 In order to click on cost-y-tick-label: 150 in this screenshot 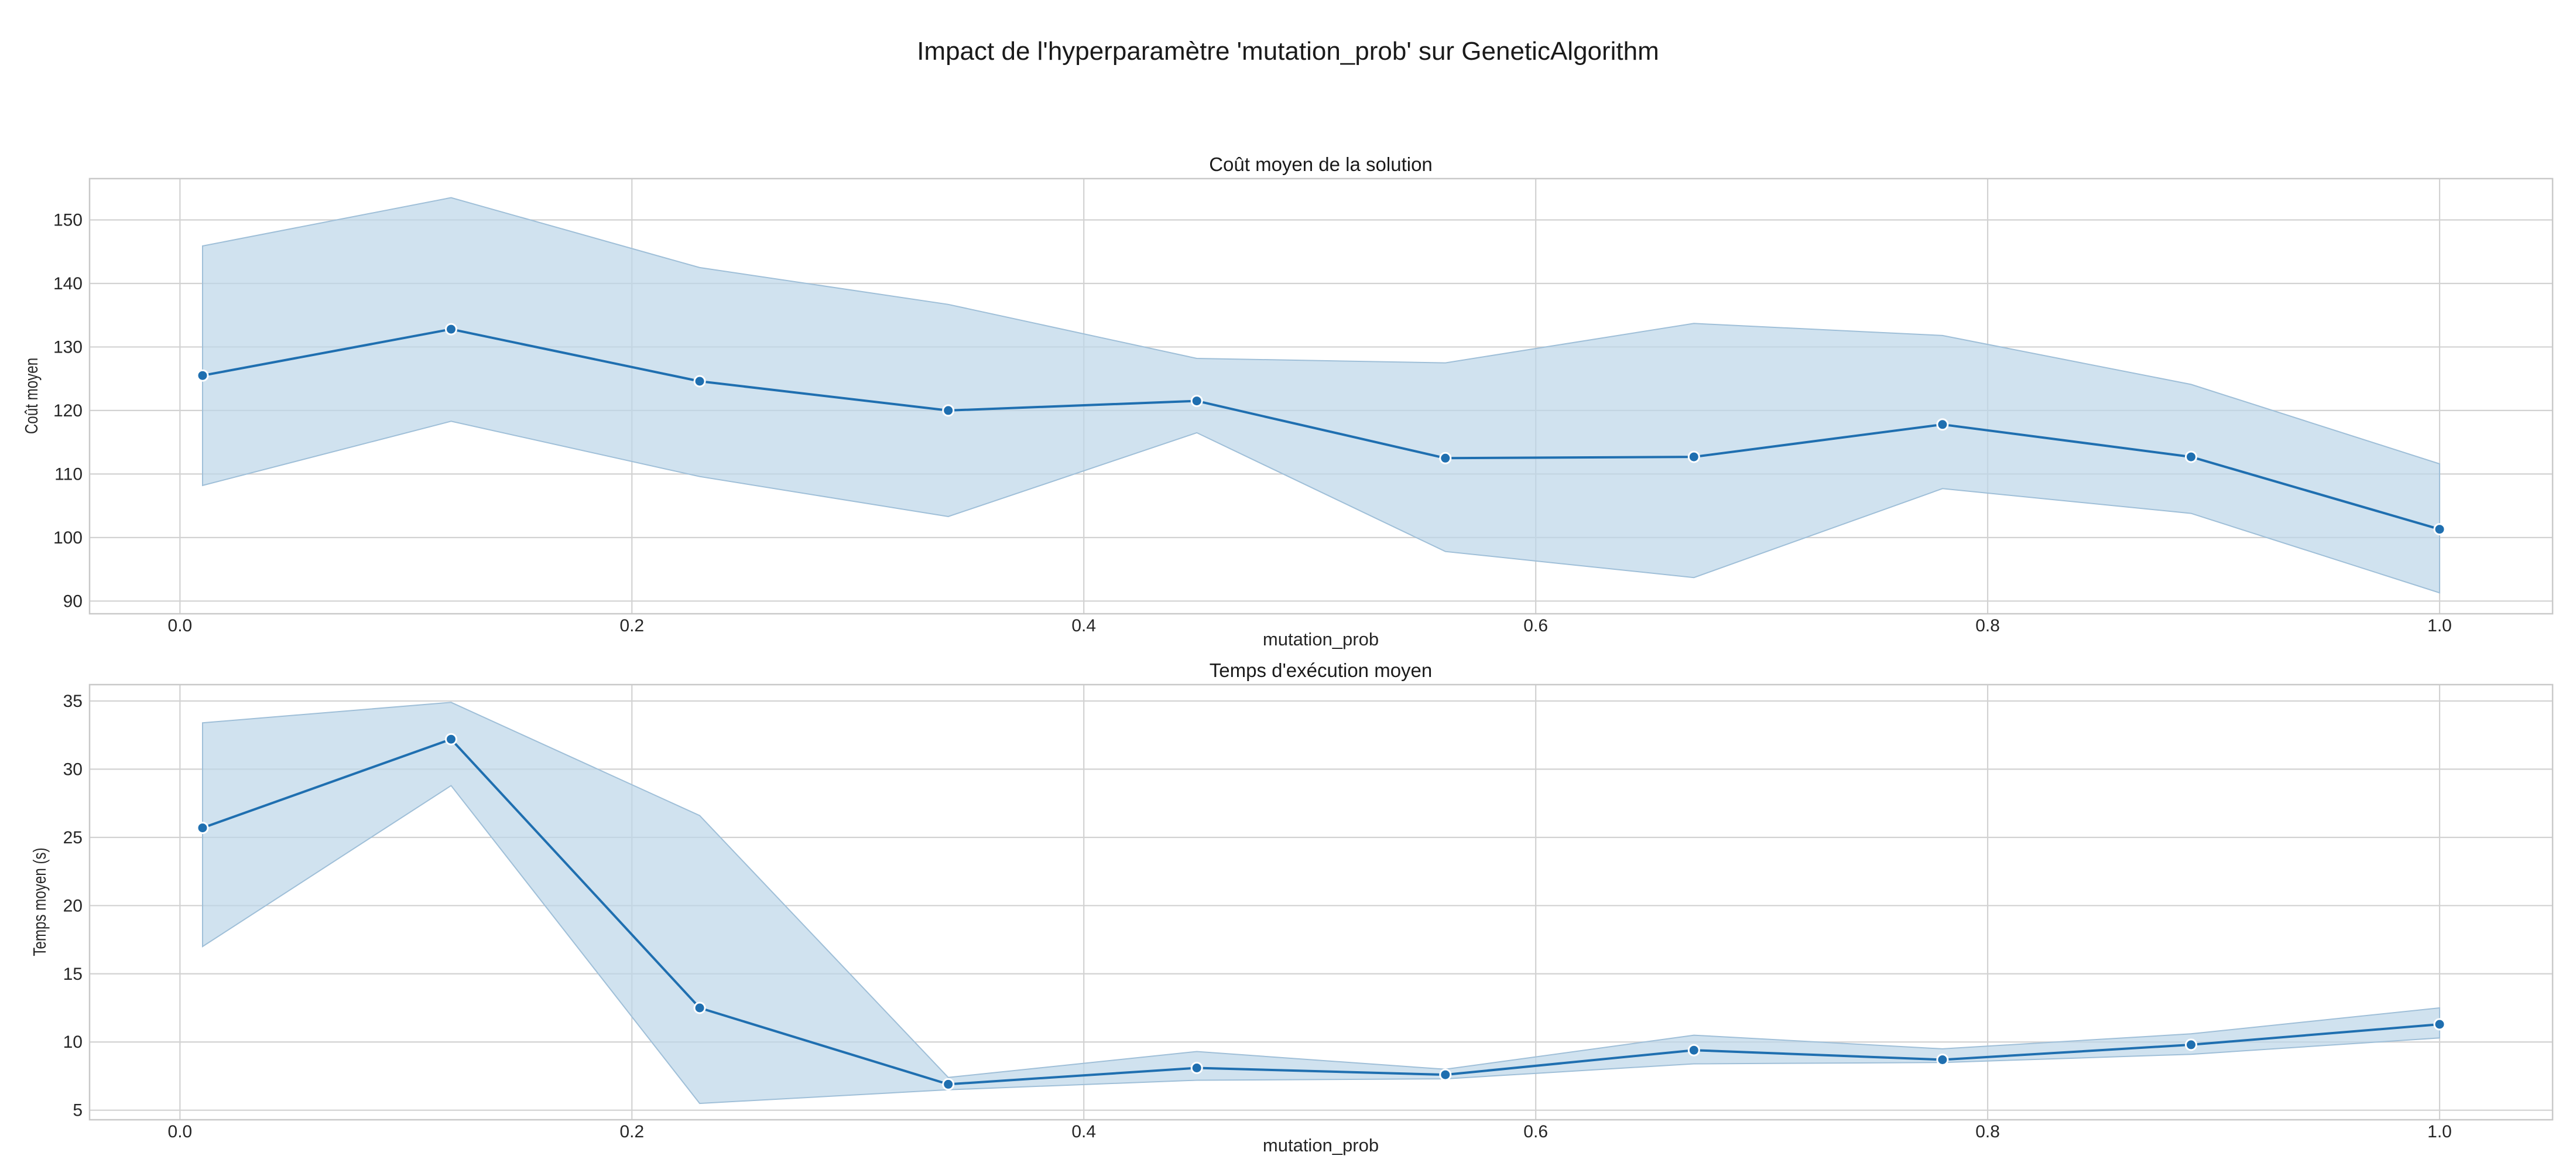, I will do `click(68, 220)`.